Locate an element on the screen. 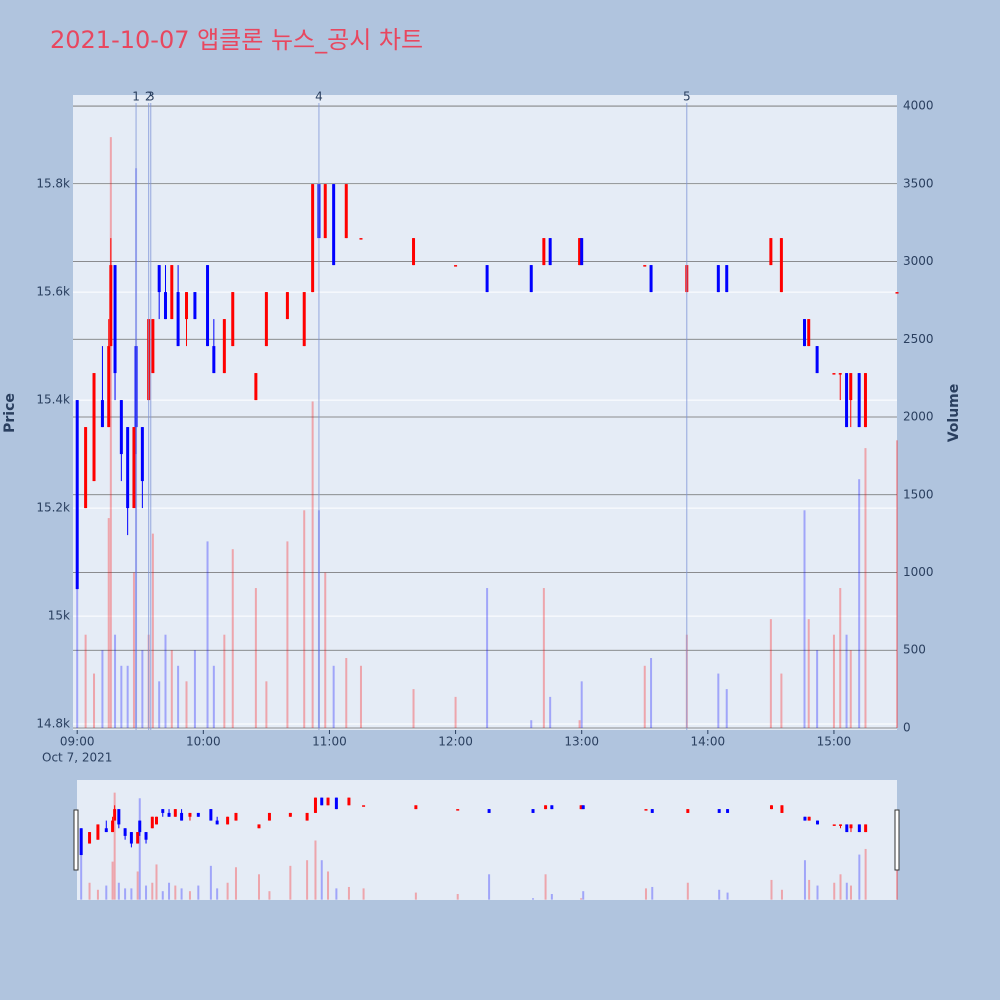 This screenshot has height=1000, width=1000. range-handle-right is located at coordinates (897, 840).